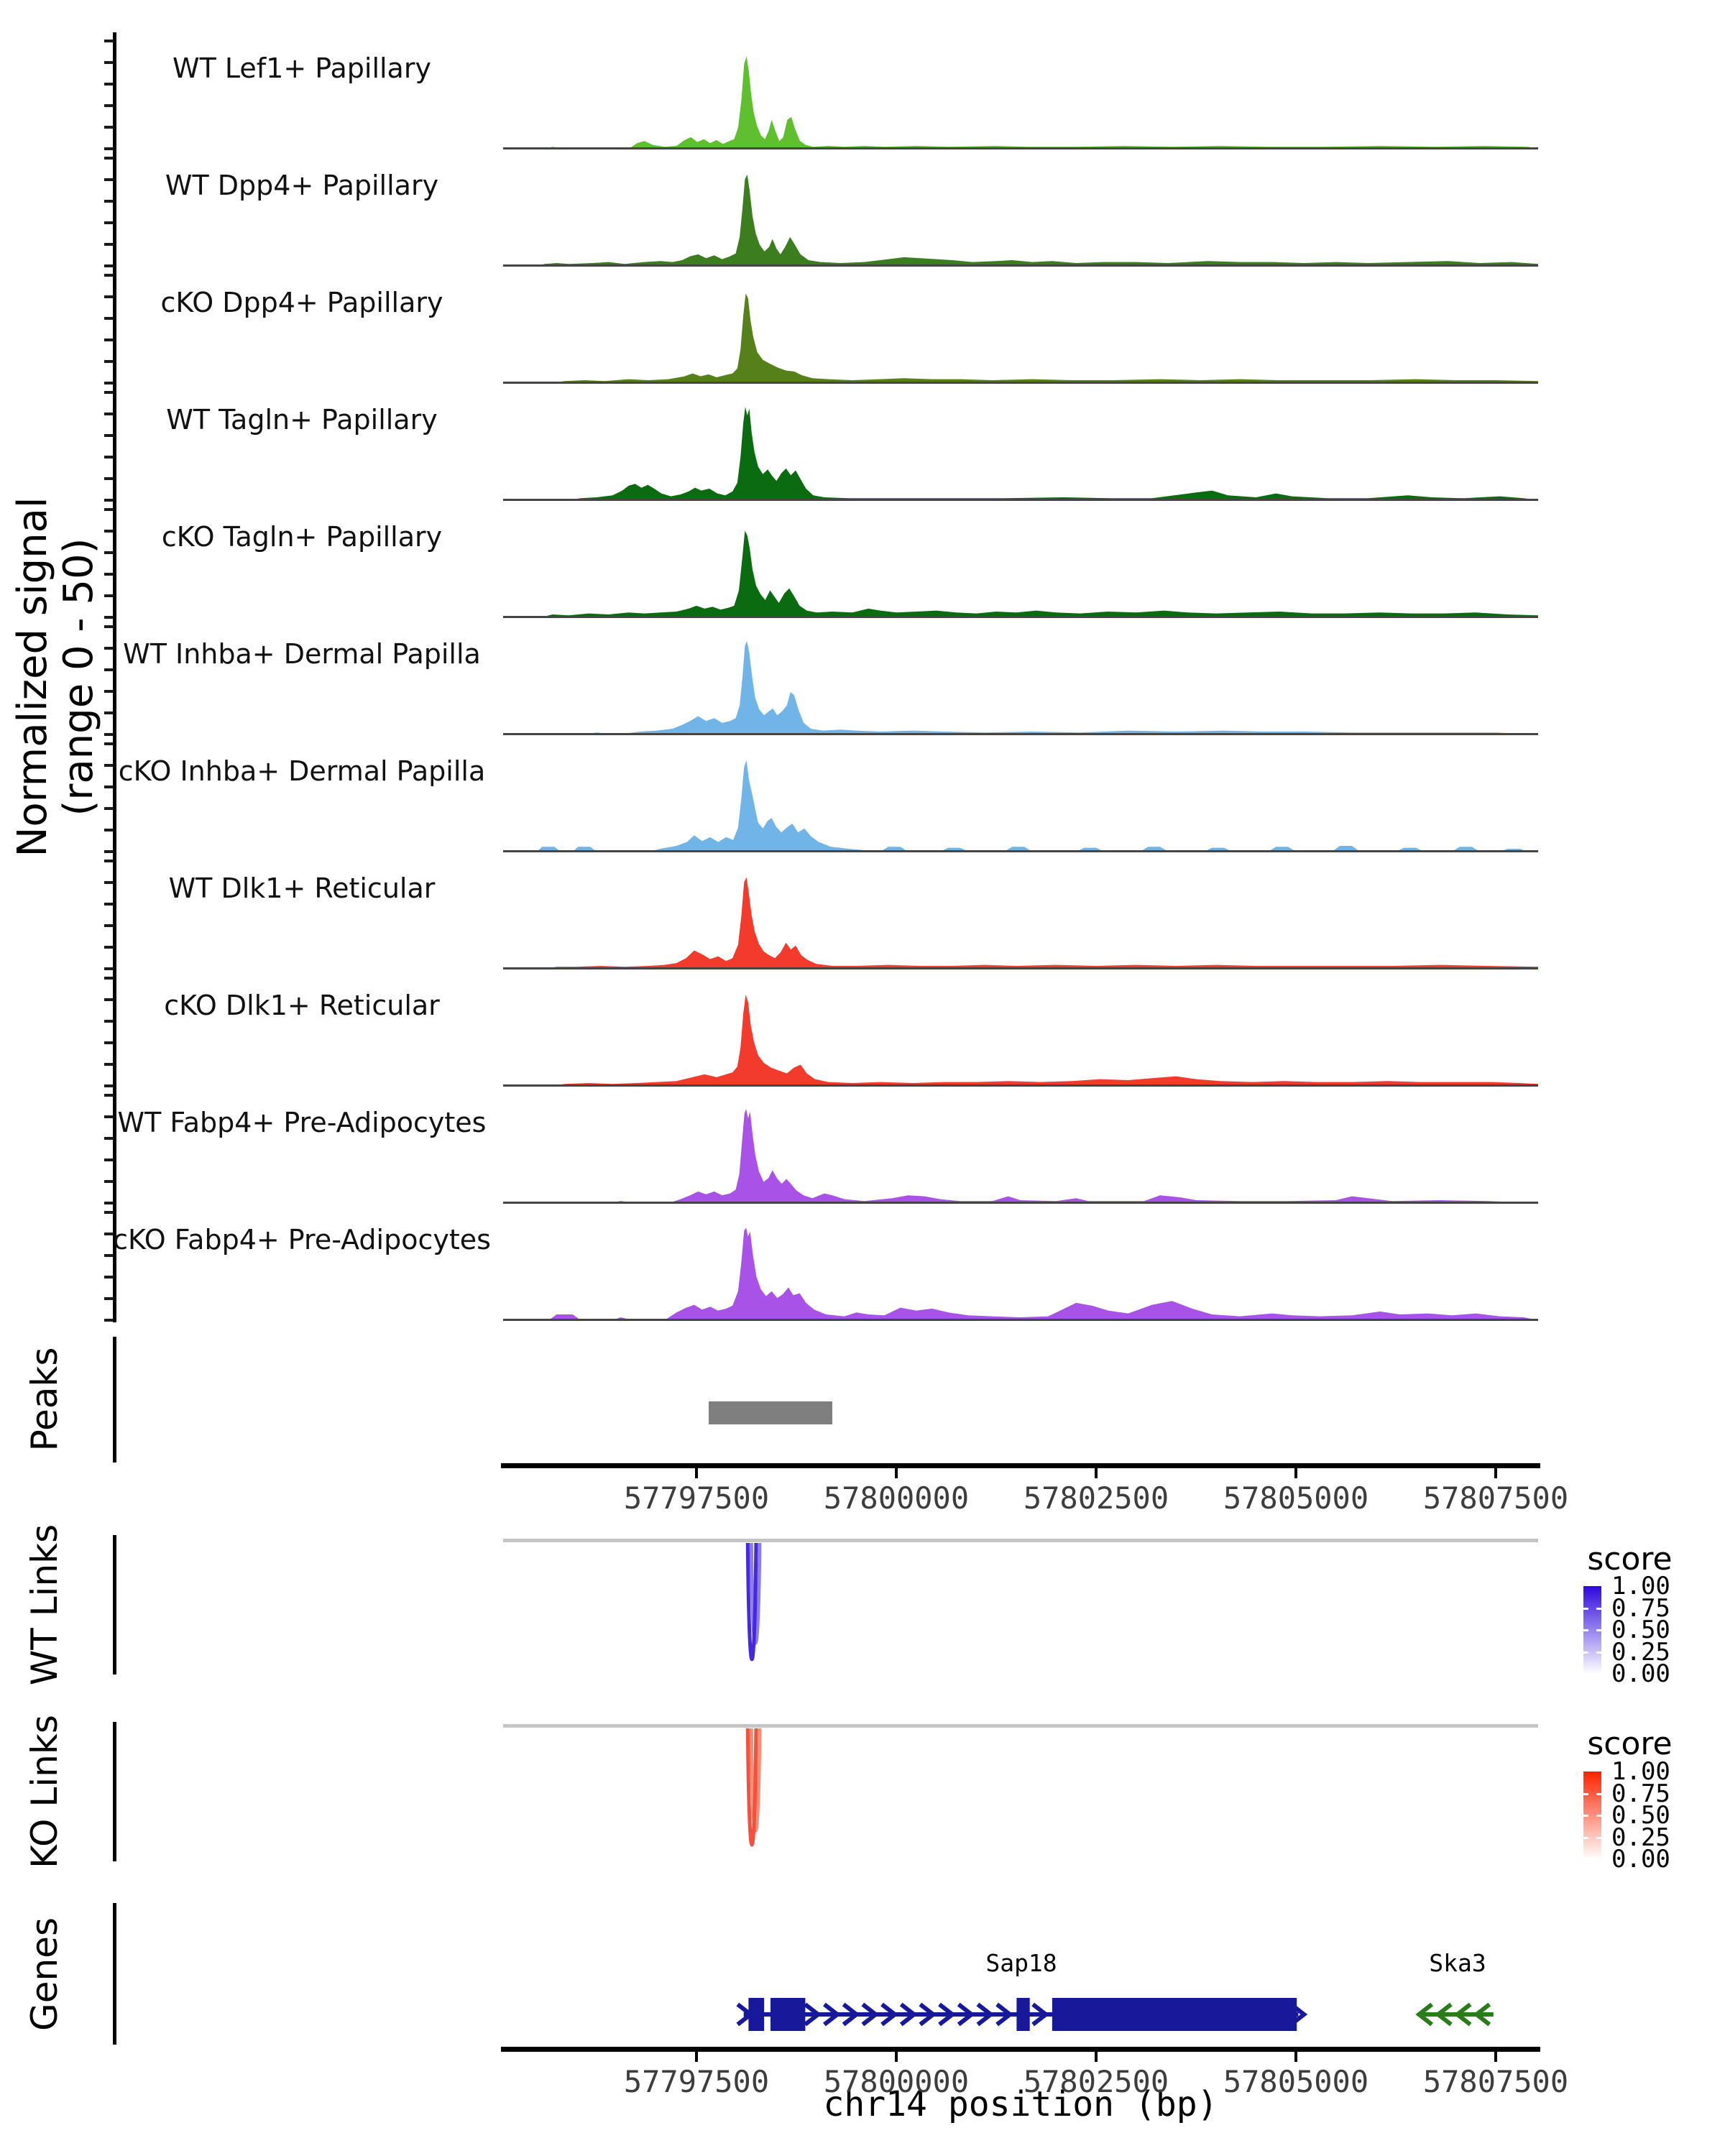  What do you see at coordinates (1640, 1859) in the screenshot?
I see `ko-score-tick-label: 0.00` at bounding box center [1640, 1859].